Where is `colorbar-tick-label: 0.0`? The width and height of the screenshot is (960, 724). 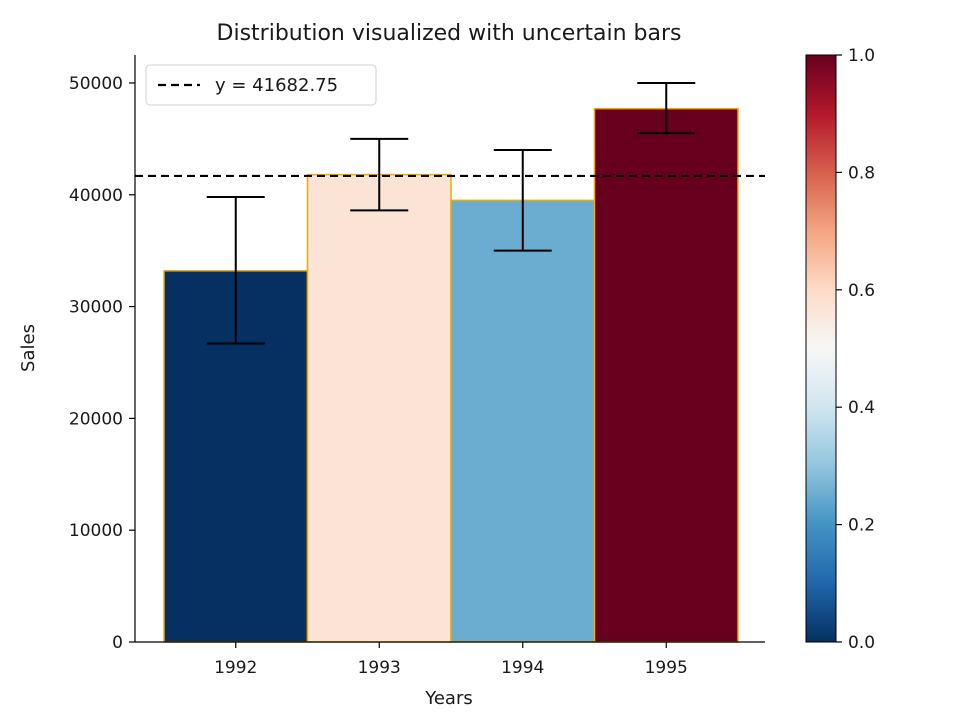 colorbar-tick-label: 0.0 is located at coordinates (861, 643).